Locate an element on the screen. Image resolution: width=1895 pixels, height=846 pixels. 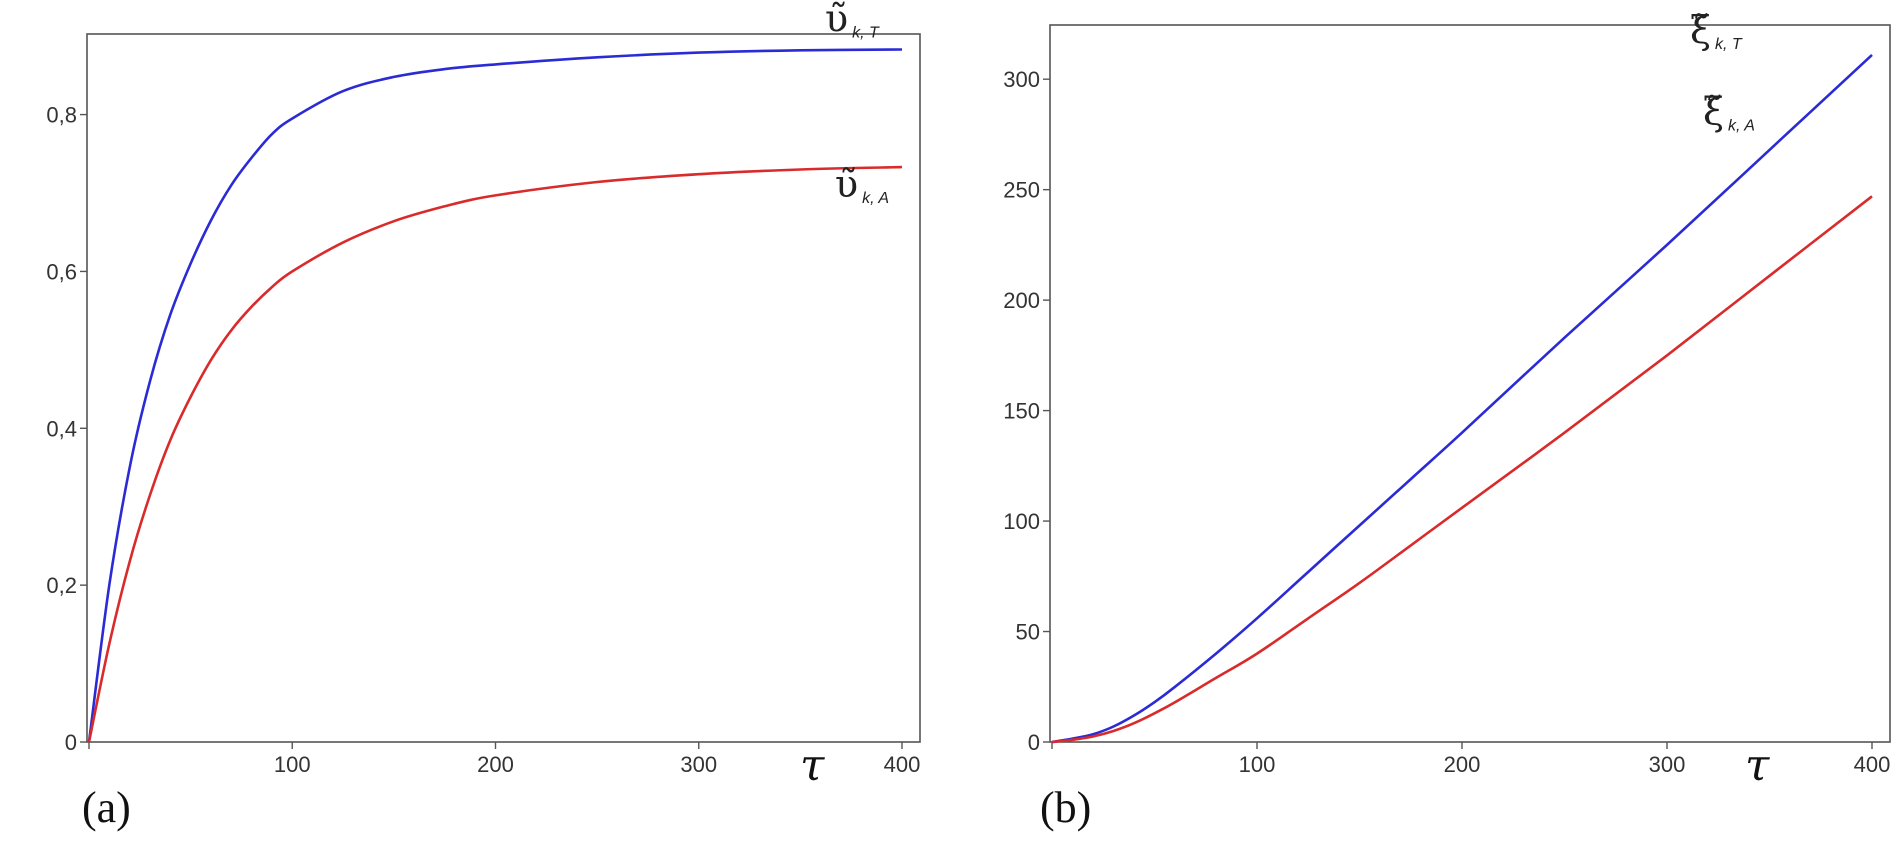
series-label: ξ̃ k, A is located at coordinates (1729, 111).